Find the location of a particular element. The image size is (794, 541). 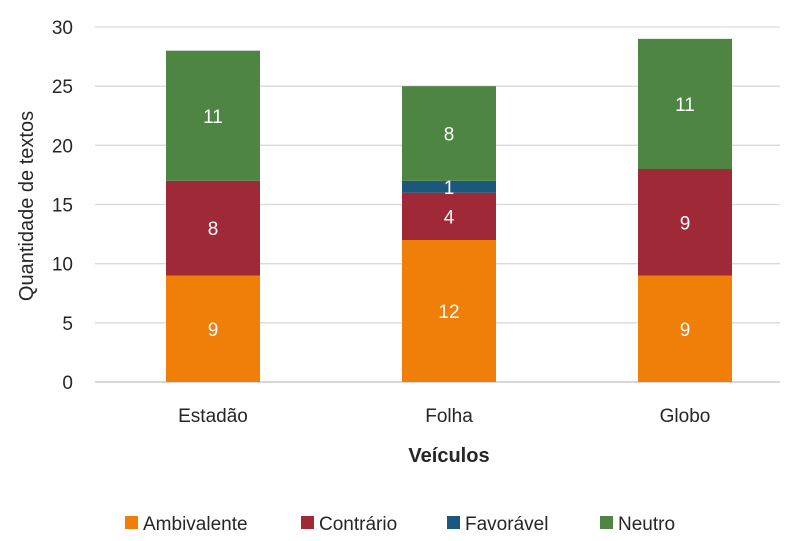

y-tick-label: 5 is located at coordinates (67, 324).